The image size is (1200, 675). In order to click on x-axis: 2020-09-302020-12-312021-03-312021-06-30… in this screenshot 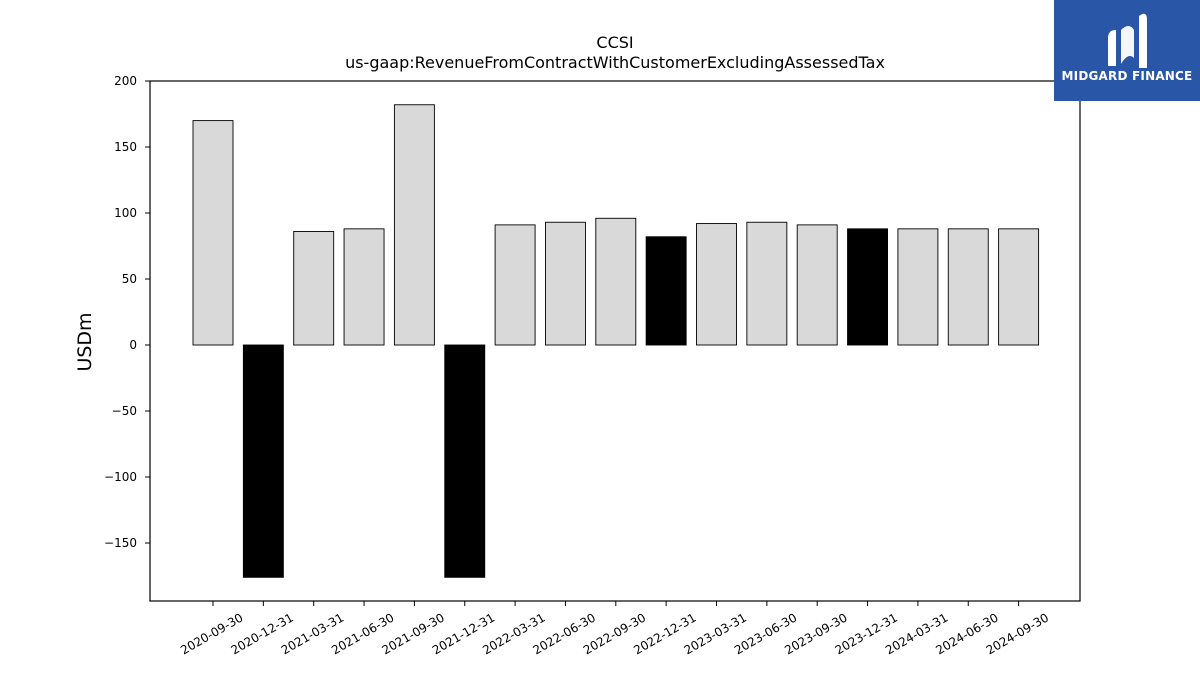, I will do `click(614, 629)`.